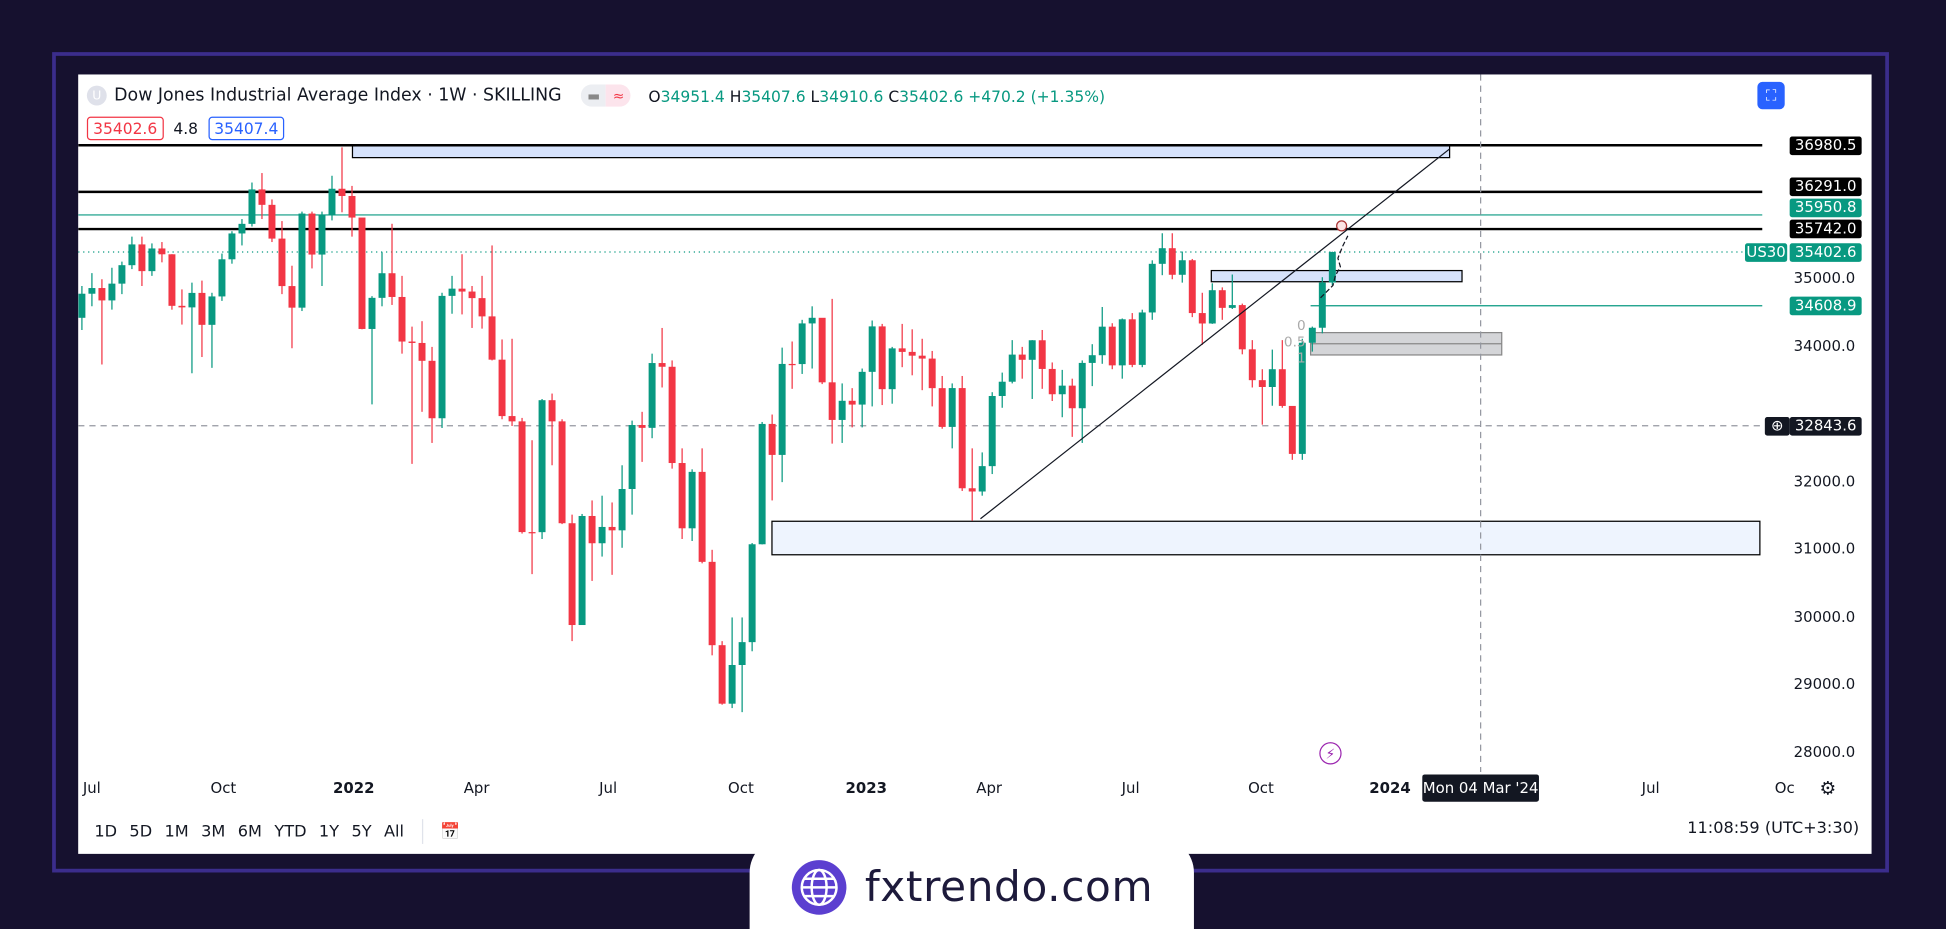  What do you see at coordinates (249, 831) in the screenshot?
I see `range-button-6m: 6M` at bounding box center [249, 831].